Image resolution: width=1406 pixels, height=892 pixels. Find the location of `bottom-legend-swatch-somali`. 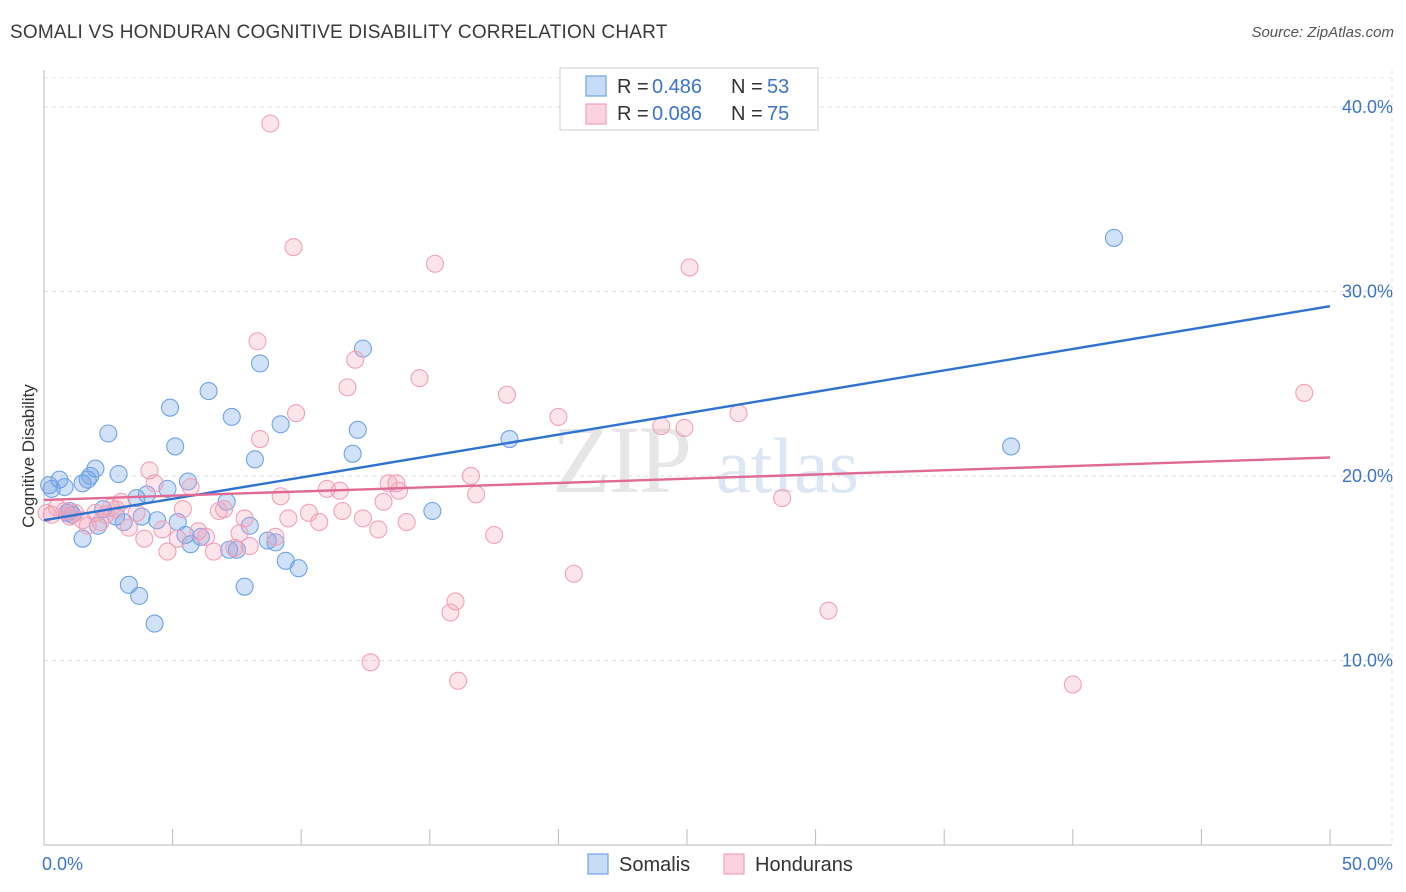

bottom-legend-swatch-somali is located at coordinates (598, 864).